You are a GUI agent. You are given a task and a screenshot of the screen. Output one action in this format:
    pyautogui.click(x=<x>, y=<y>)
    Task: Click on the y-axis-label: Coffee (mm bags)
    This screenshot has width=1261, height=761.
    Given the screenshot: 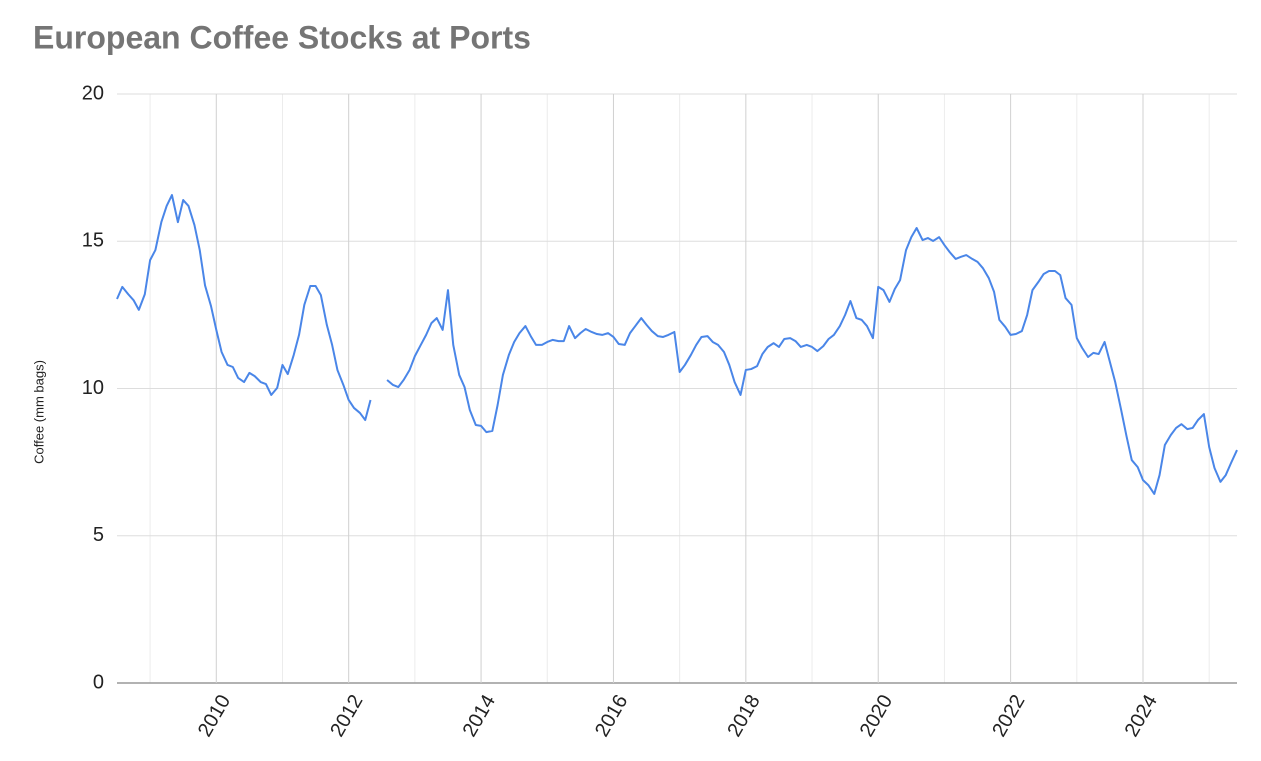 What is the action you would take?
    pyautogui.click(x=38, y=412)
    